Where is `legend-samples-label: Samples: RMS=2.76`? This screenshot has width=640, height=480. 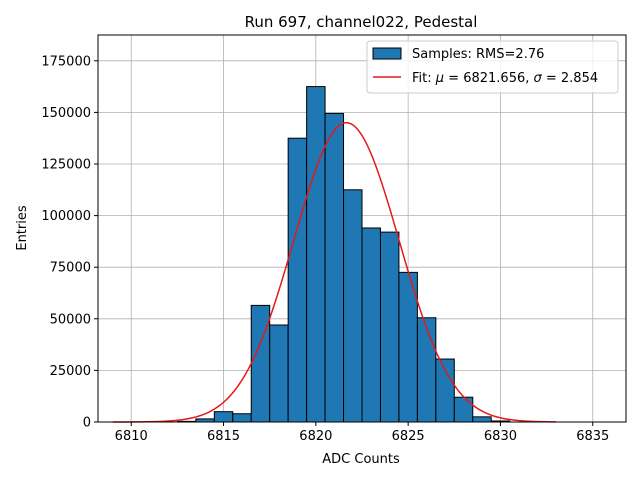 legend-samples-label: Samples: RMS=2.76 is located at coordinates (478, 54).